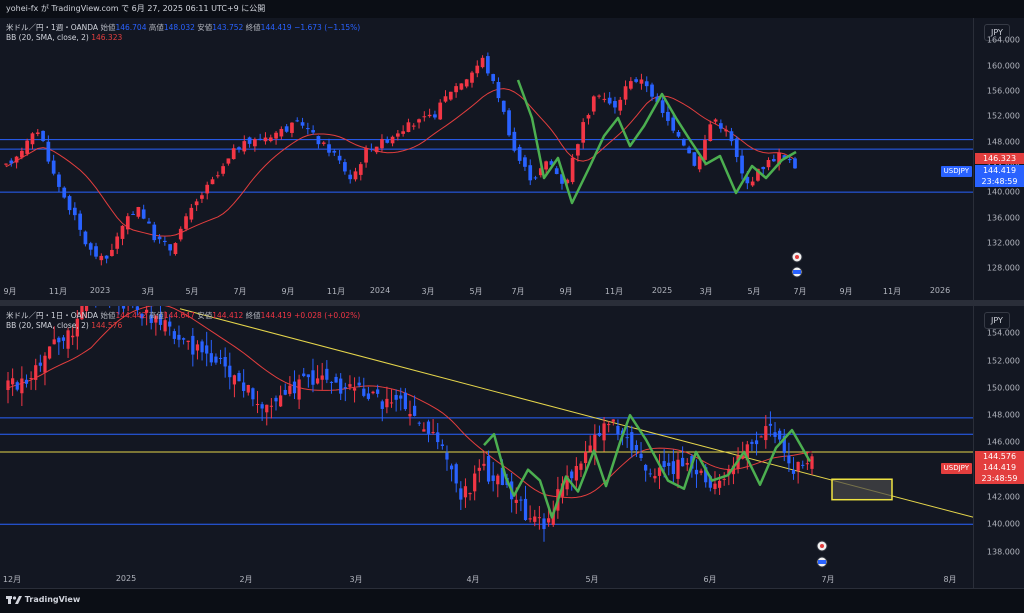 The height and width of the screenshot is (613, 1024). Describe the element at coordinates (107, 325) in the screenshot. I see `daily-bb-value: 144.576` at that location.